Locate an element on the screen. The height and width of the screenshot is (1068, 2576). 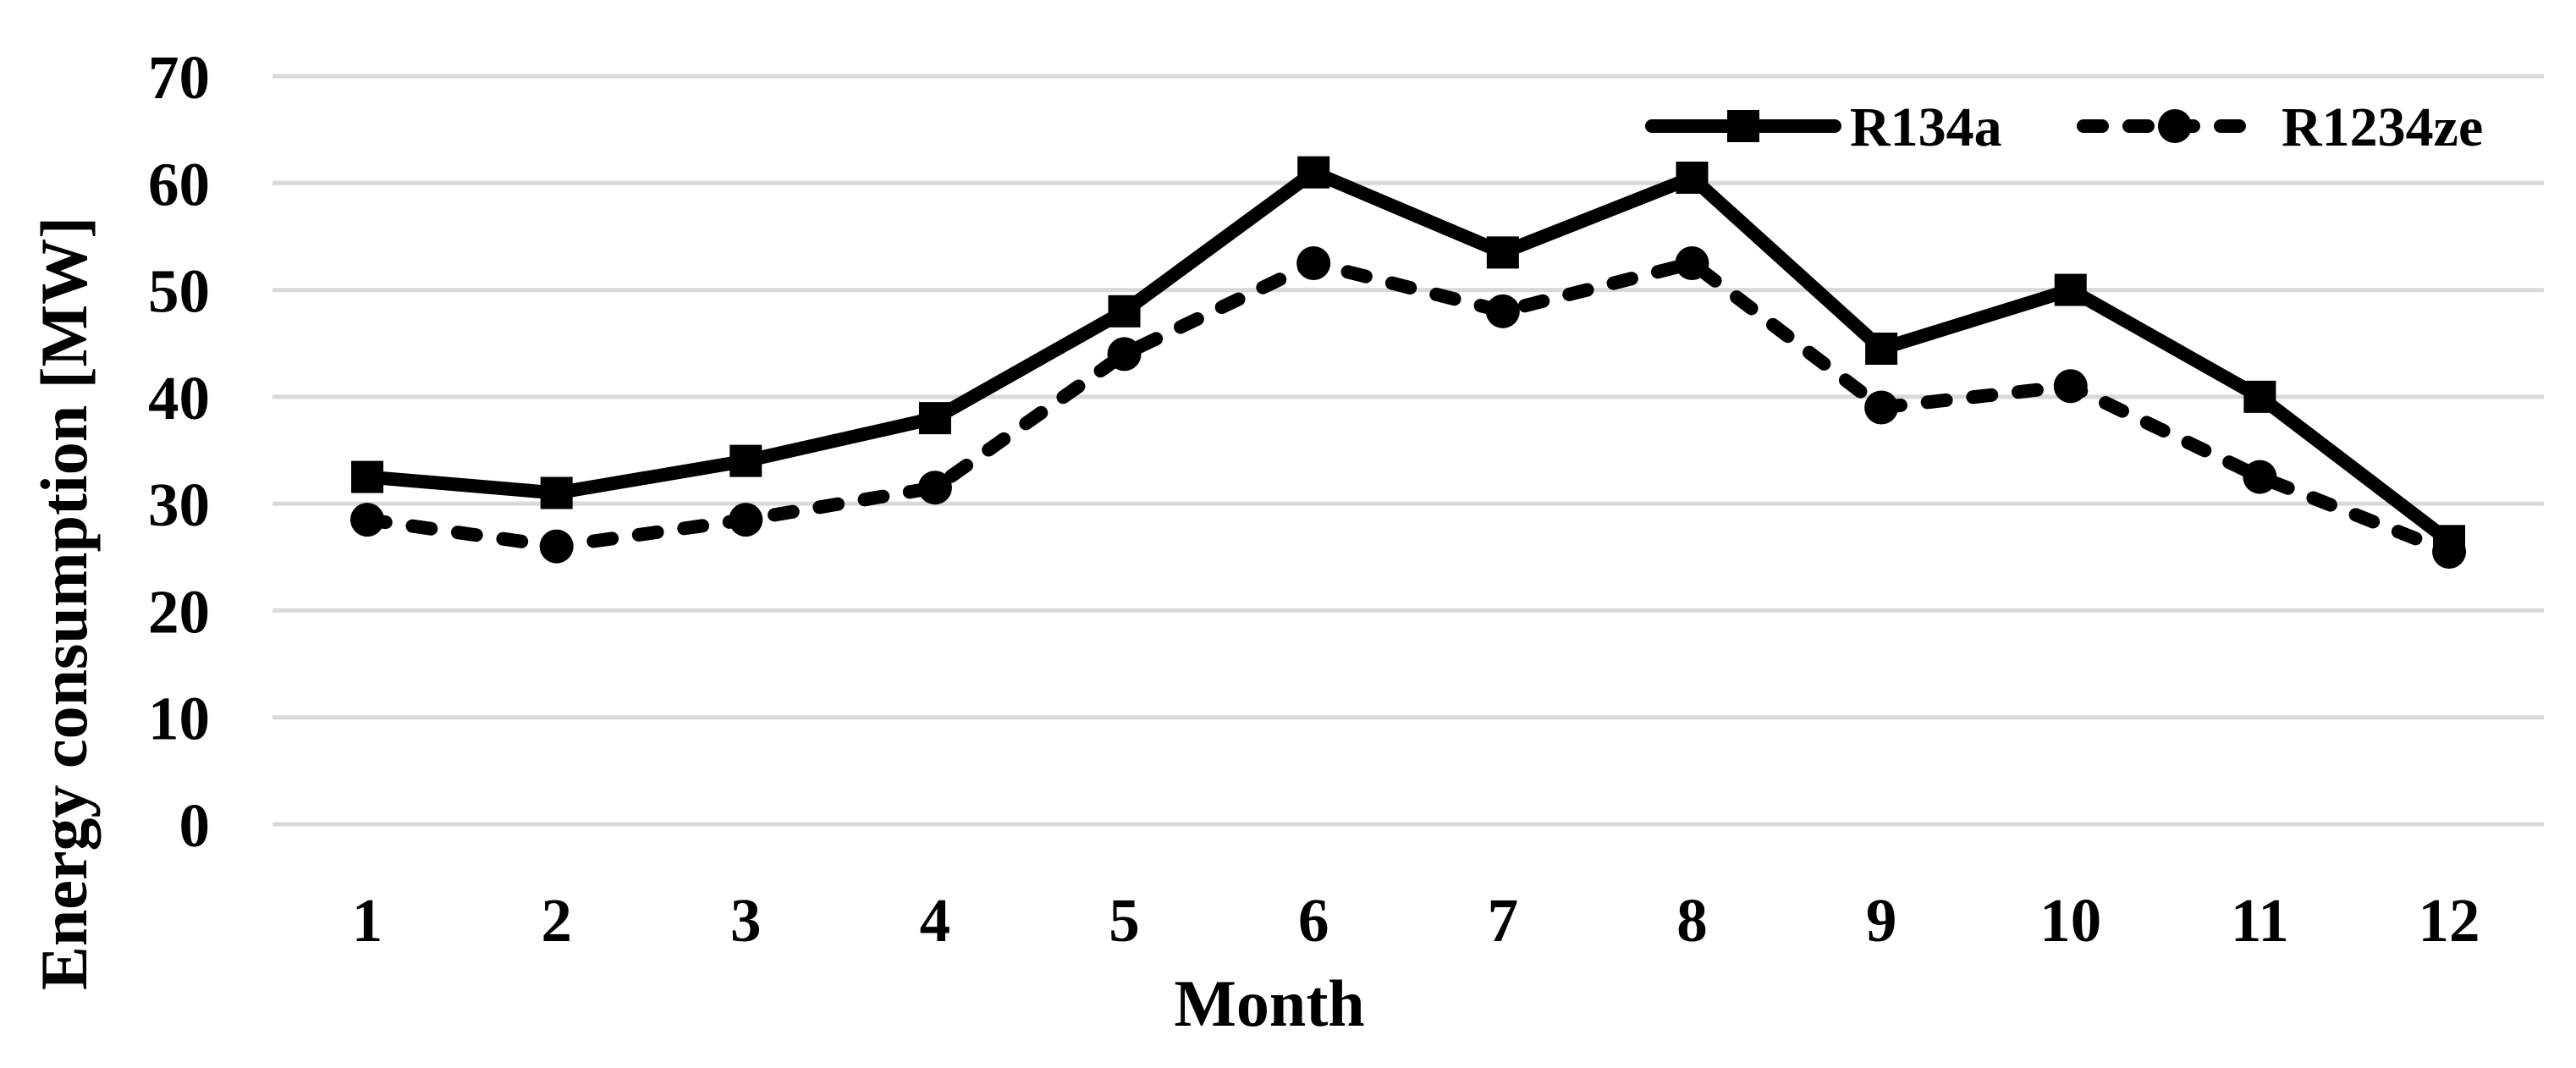
y-tick-label: 40 is located at coordinates (179, 398).